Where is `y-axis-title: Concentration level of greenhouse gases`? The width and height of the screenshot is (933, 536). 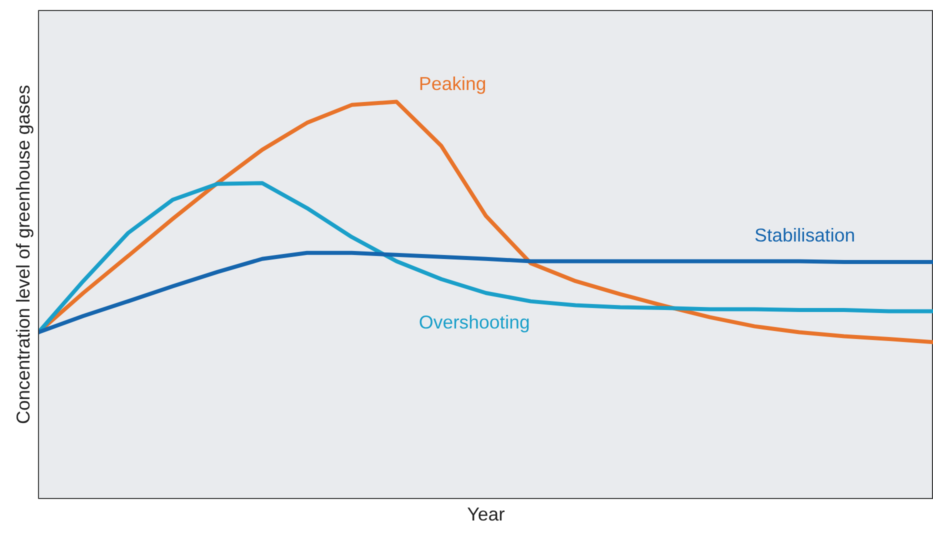
y-axis-title: Concentration level of greenhouse gases is located at coordinates (23, 254).